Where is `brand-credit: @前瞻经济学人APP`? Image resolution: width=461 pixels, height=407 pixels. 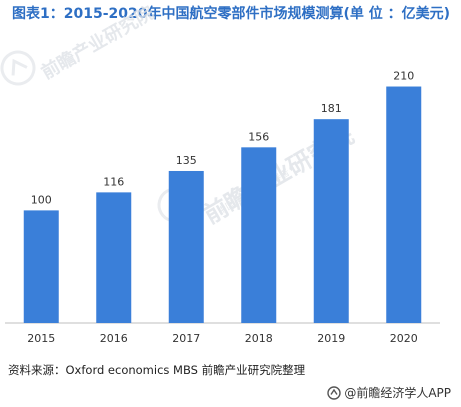
brand-credit: @前瞻经济学人APP is located at coordinates (389, 392).